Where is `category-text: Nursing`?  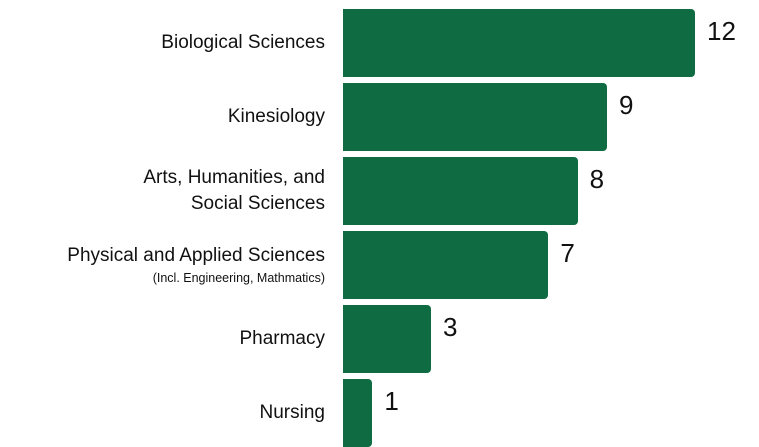 category-text: Nursing is located at coordinates (292, 412).